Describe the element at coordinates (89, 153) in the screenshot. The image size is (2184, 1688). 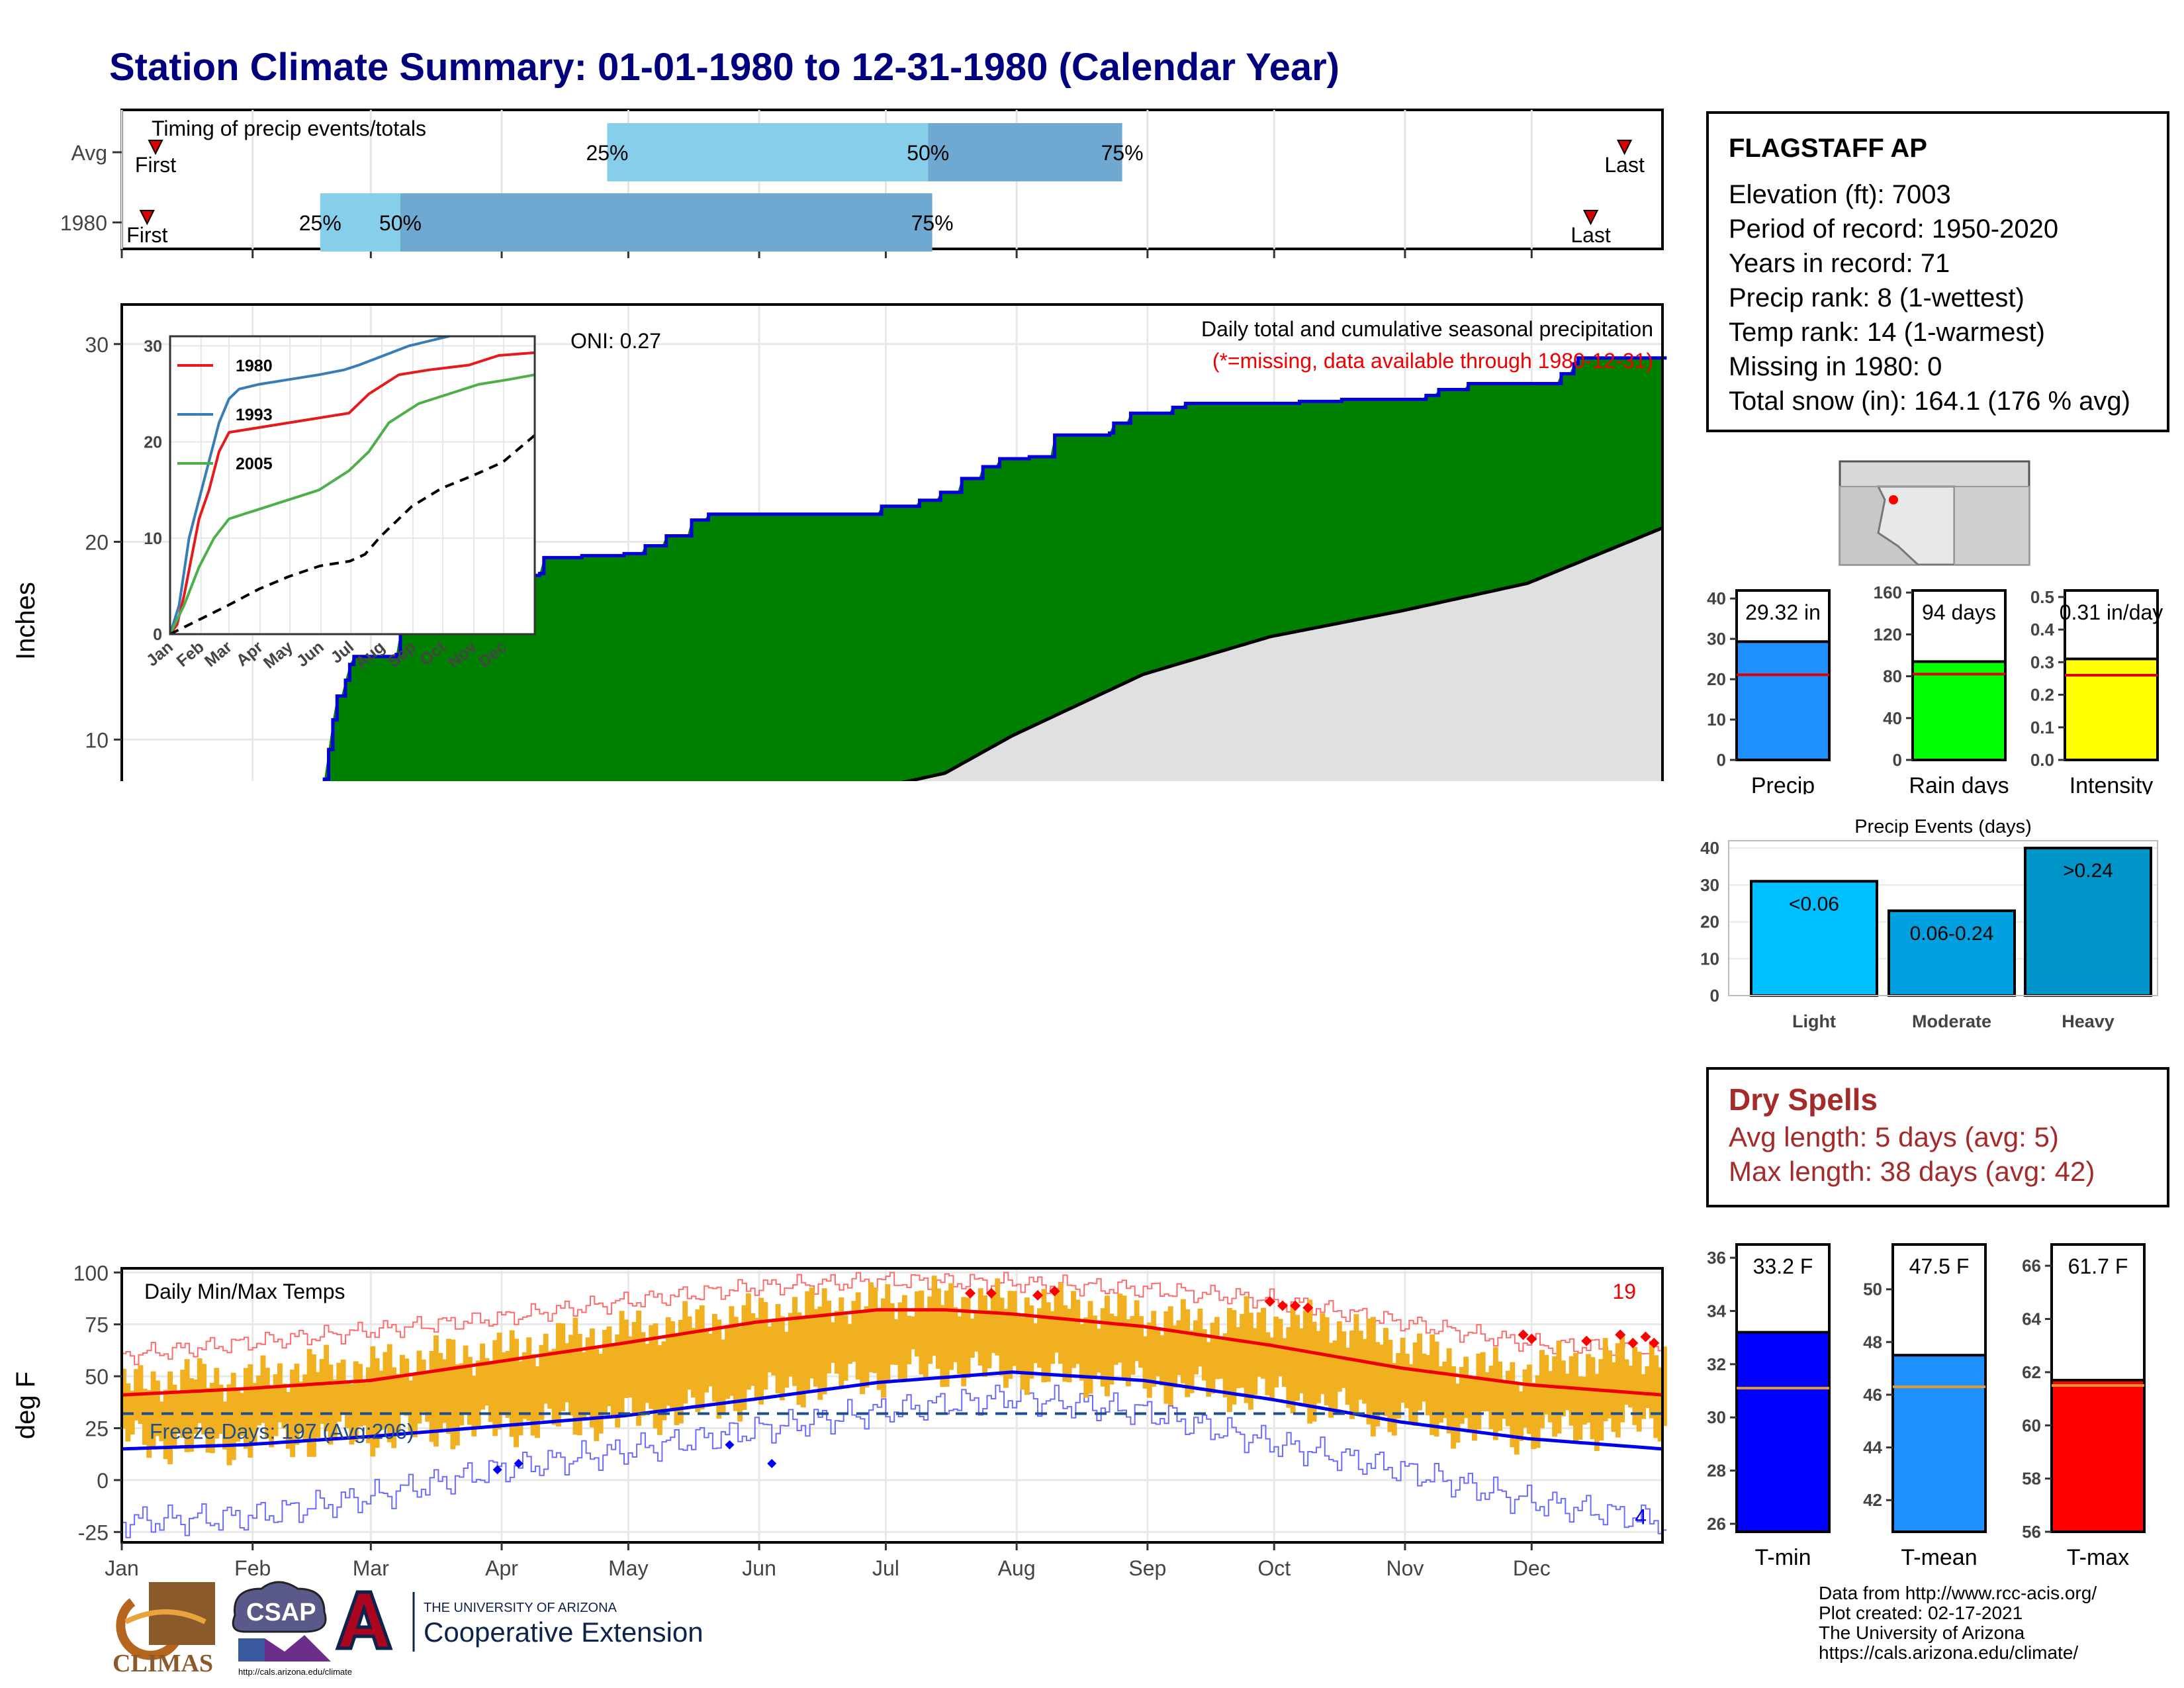
I see `timing-row-label-0: Avg` at that location.